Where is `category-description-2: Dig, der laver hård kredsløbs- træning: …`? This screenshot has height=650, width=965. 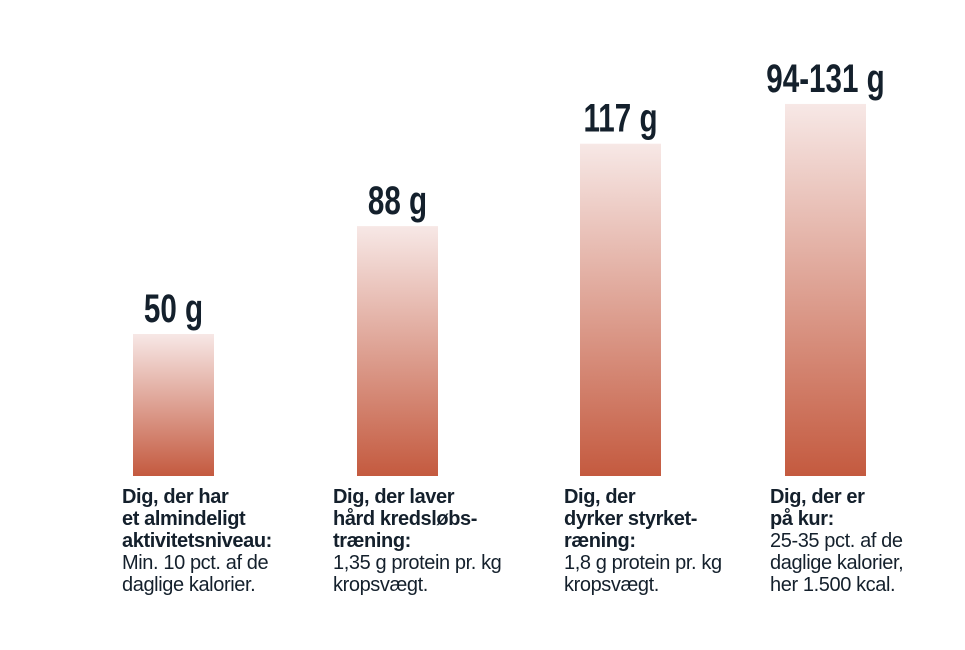 category-description-2: Dig, der laver hård kredsløbs- træning: … is located at coordinates (438, 541).